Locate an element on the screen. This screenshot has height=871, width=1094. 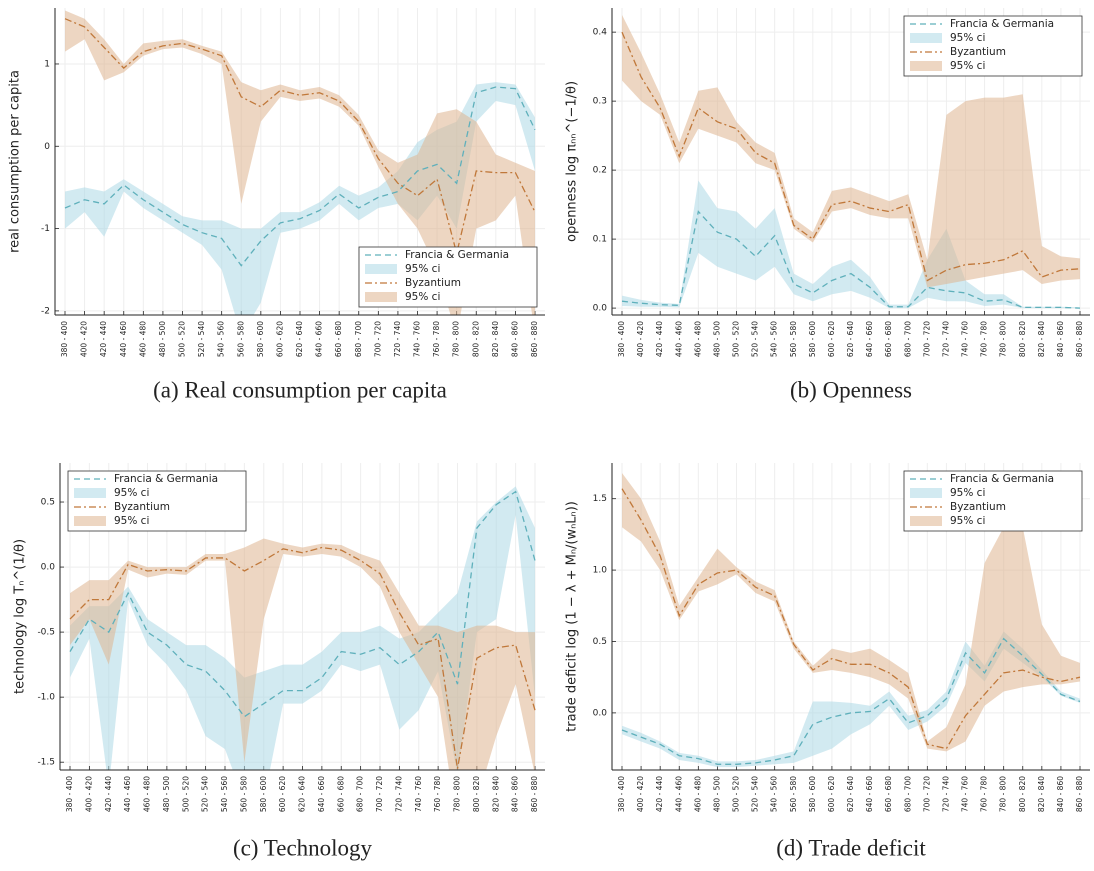
y-axis-label: real consumption per capita is located at coordinates (15, 161).